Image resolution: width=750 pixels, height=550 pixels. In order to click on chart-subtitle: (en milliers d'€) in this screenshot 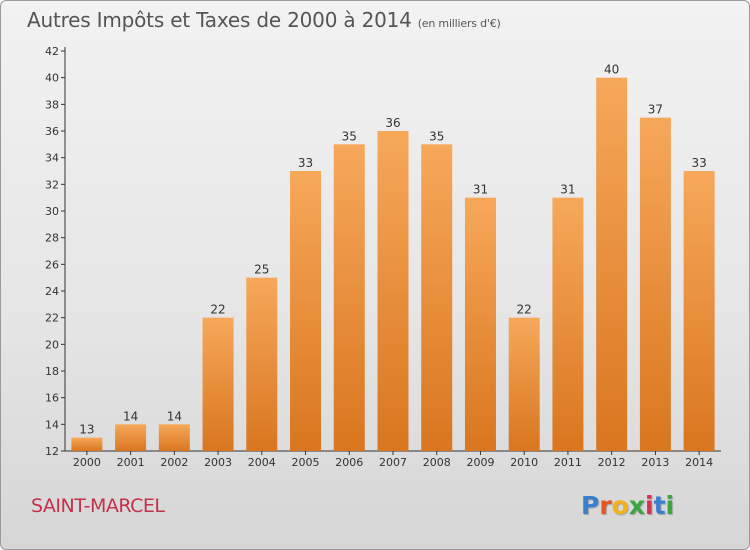, I will do `click(459, 23)`.